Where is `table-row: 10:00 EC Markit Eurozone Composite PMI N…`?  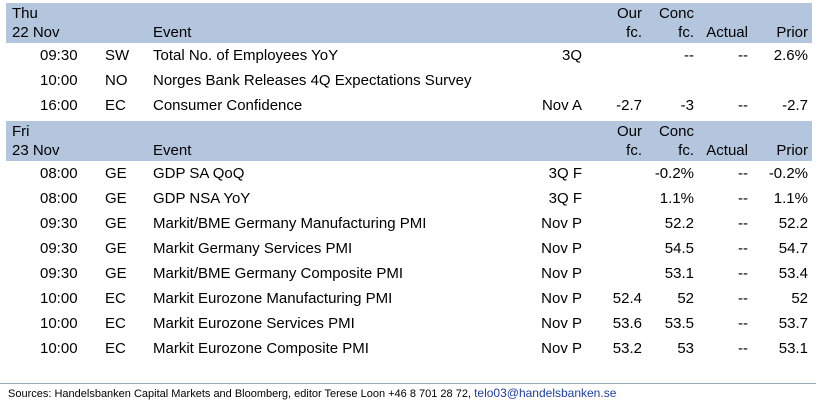
table-row: 10:00 EC Markit Eurozone Composite PMI N… is located at coordinates (409, 348).